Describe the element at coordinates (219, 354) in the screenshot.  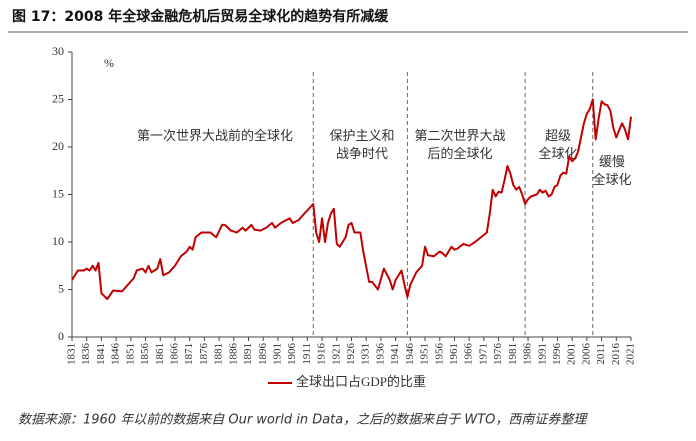
I see `x-tick-label: 1881` at that location.